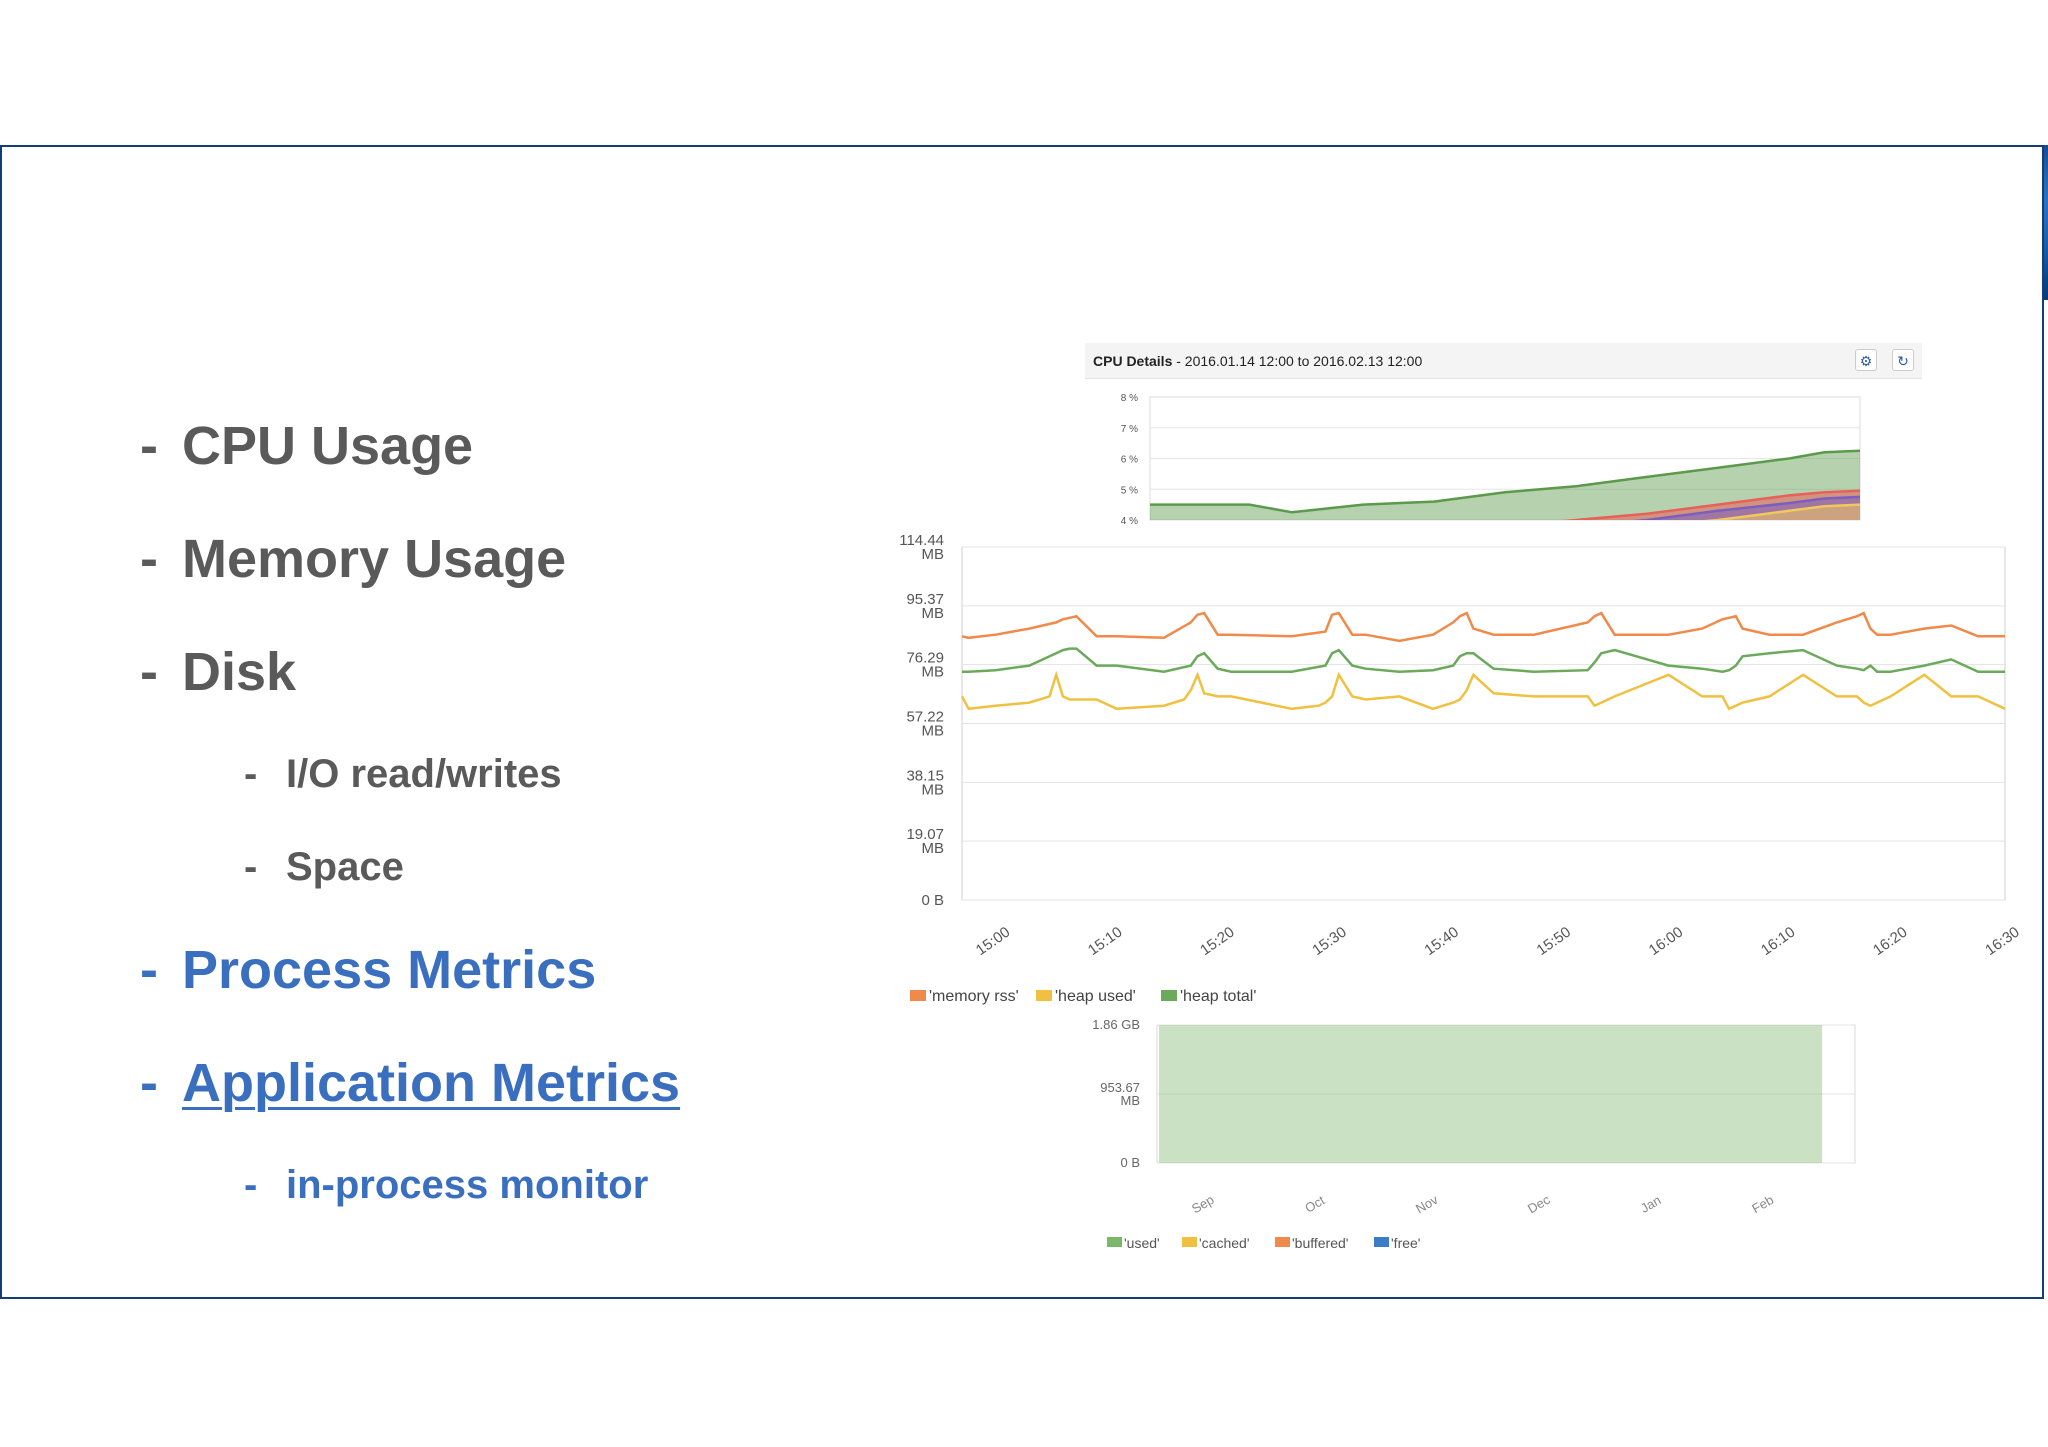  I want to click on system-x-tick-label: Sep, so click(1203, 1204).